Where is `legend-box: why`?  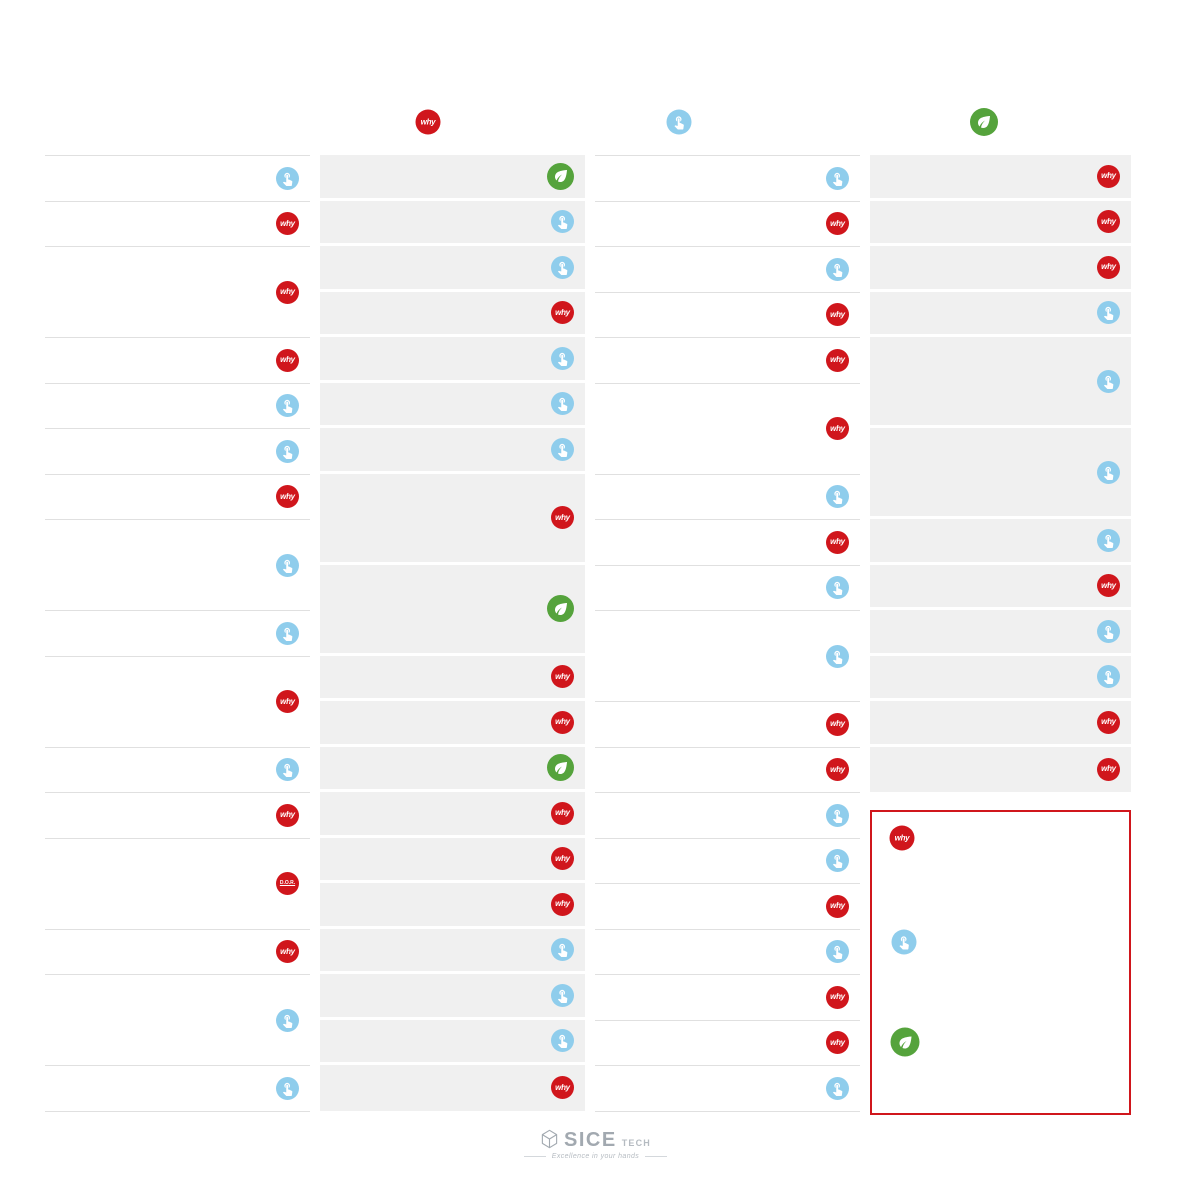 legend-box: why is located at coordinates (1000, 962).